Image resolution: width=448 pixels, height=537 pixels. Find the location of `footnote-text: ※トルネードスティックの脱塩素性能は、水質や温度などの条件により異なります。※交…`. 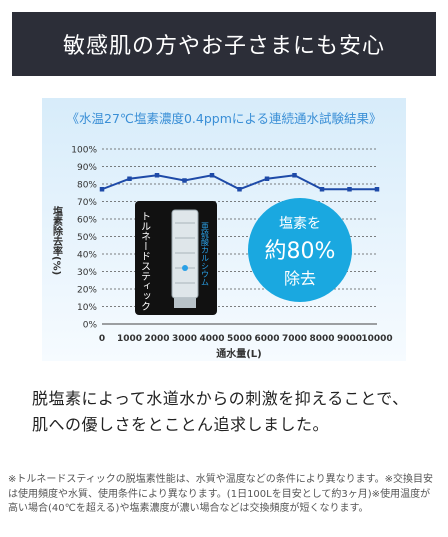

footnote-text: ※トルネードスティックの脱塩素性能は、水質や温度などの条件により異なります。※交… is located at coordinates (220, 494).